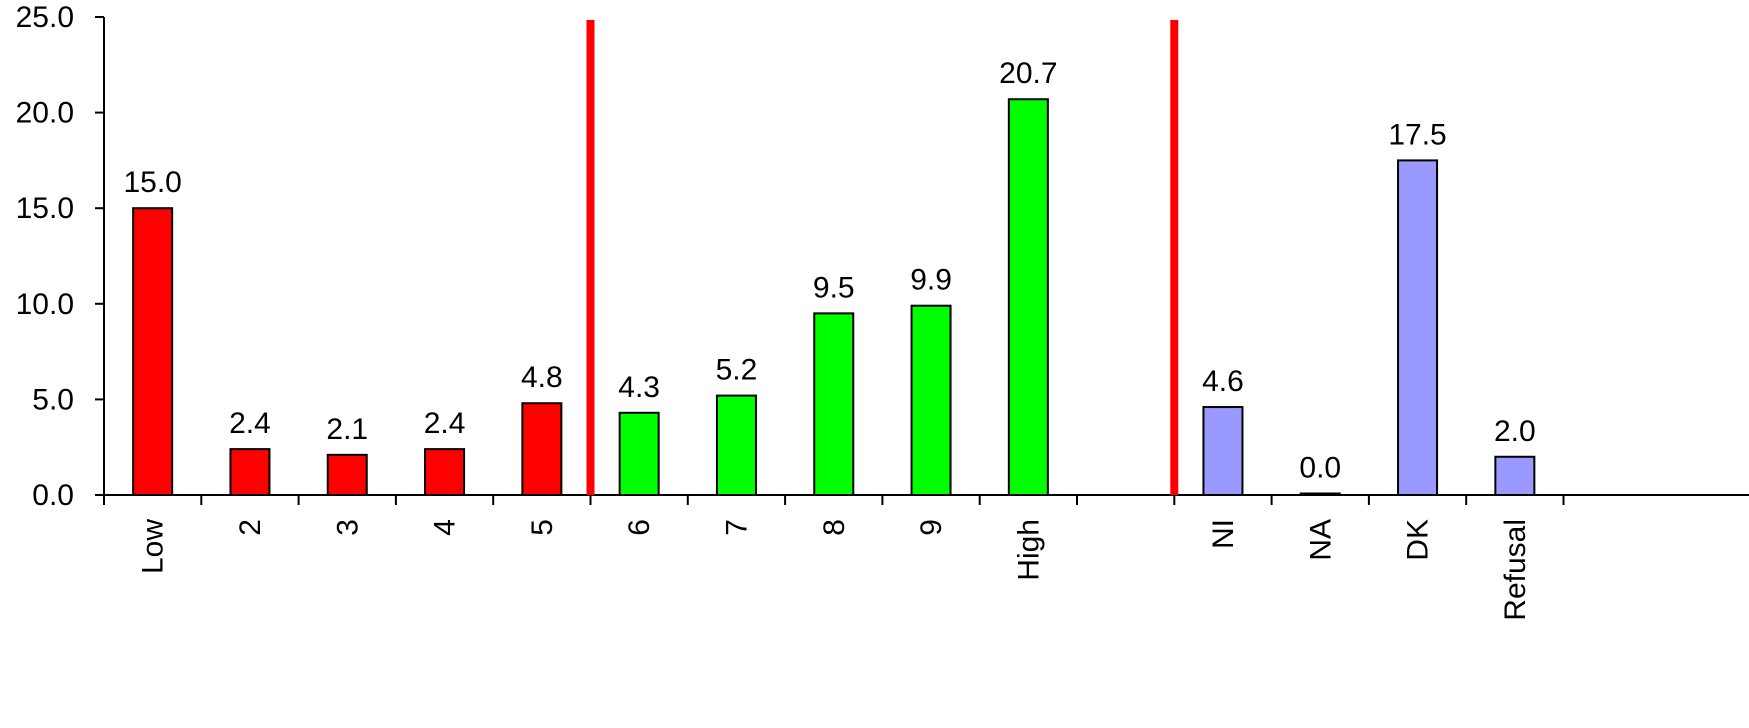 This screenshot has width=1749, height=728. What do you see at coordinates (45, 304) in the screenshot?
I see `y-tick-label: 10.0` at bounding box center [45, 304].